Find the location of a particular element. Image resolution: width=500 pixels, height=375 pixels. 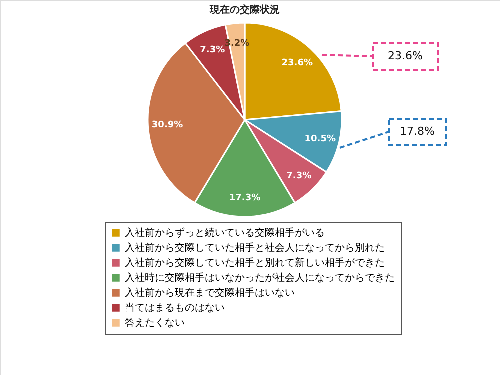

data-label: 30.9% is located at coordinates (168, 125).